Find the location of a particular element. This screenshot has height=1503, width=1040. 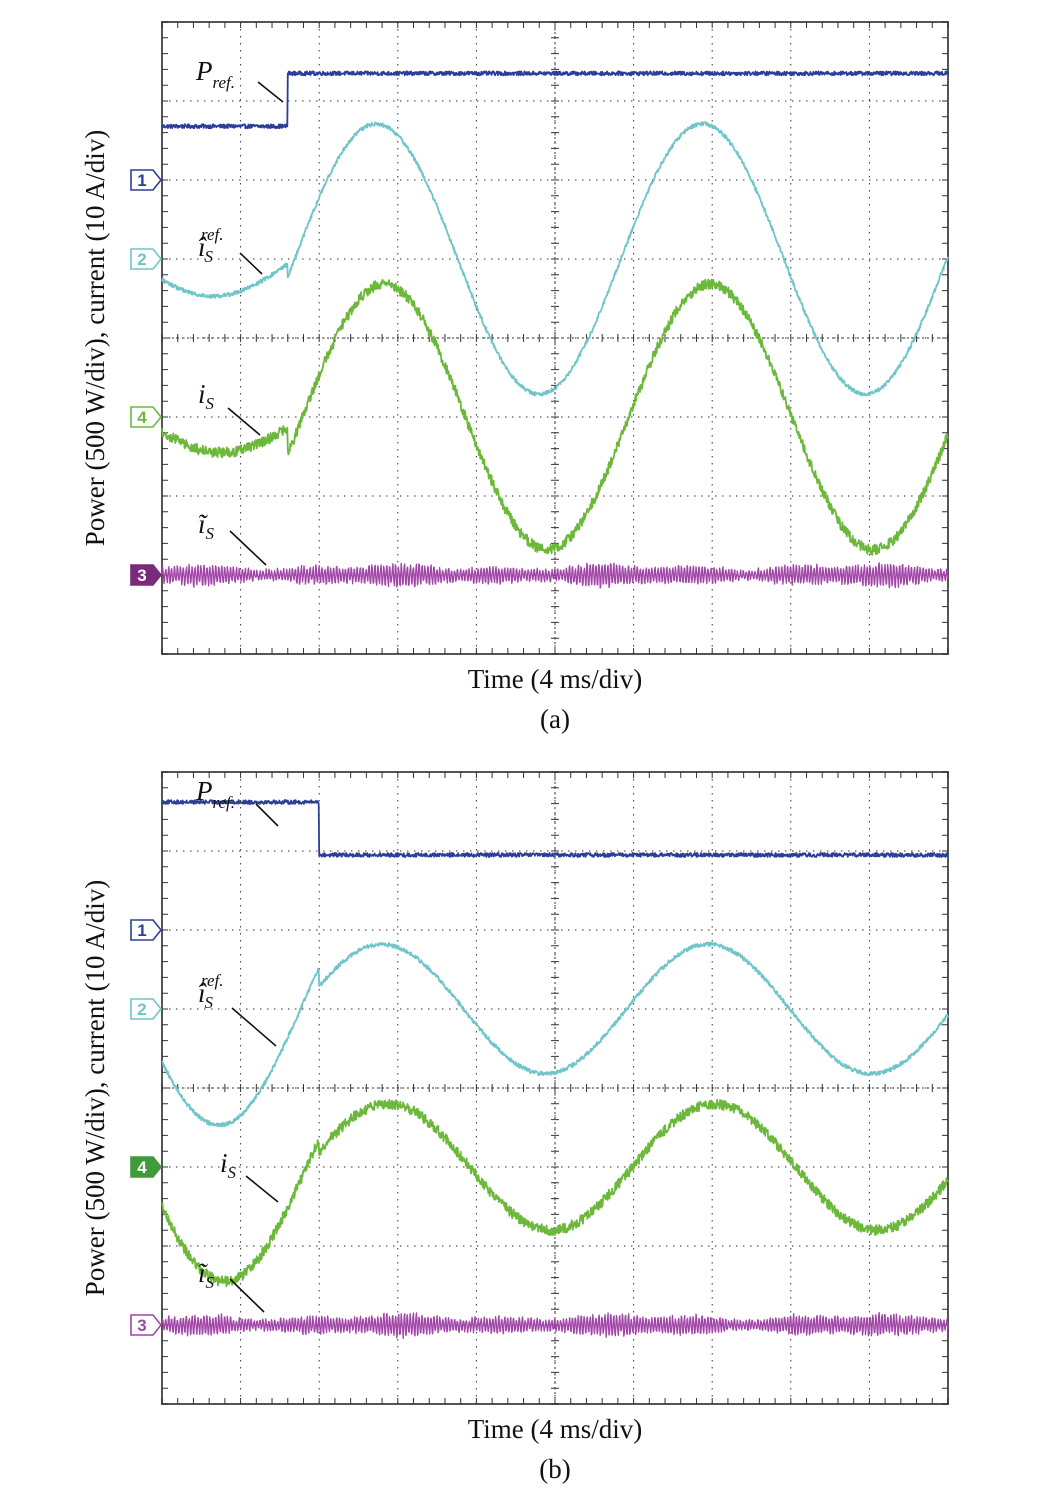

panel-label: (a) is located at coordinates (555, 719).